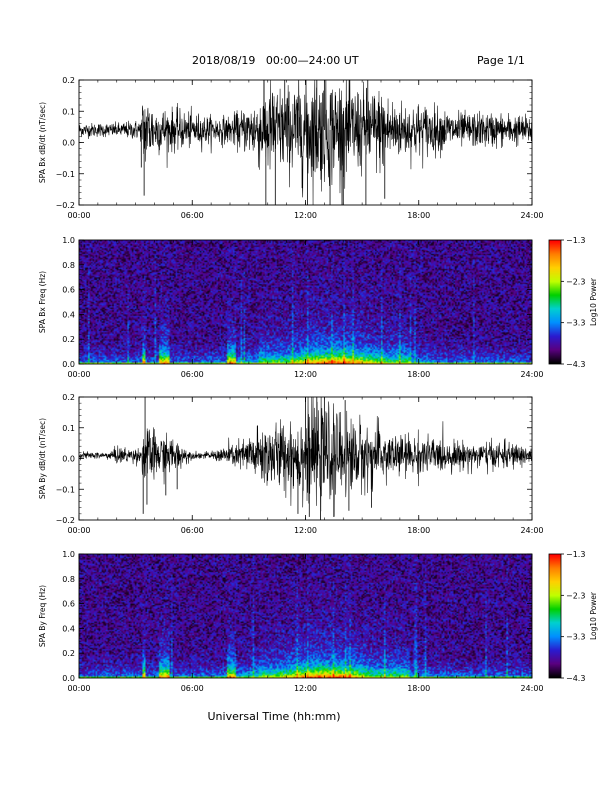 This screenshot has height=792, width=612. What do you see at coordinates (501, 60) in the screenshot?
I see `page-number: Page 1/1` at bounding box center [501, 60].